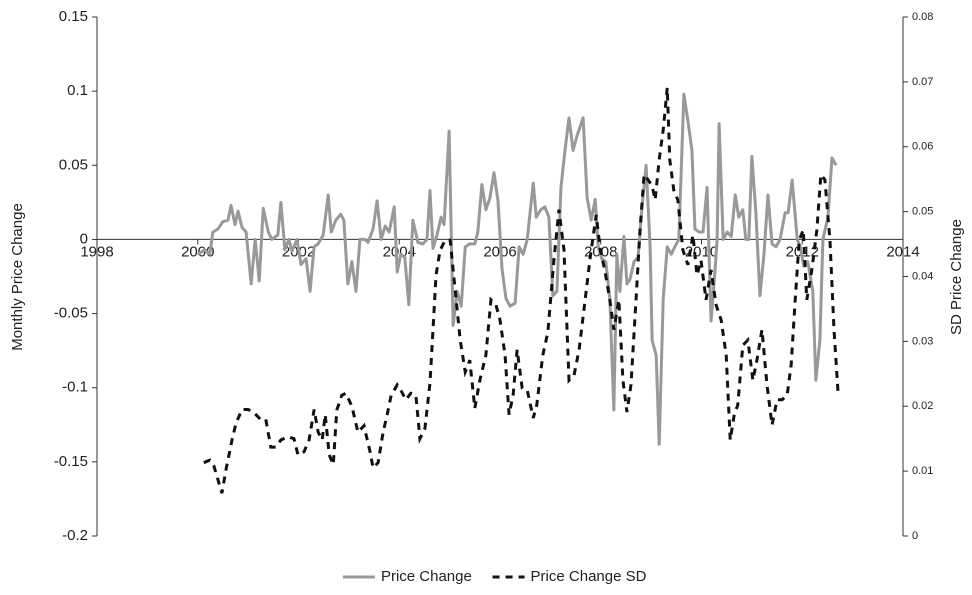 The width and height of the screenshot is (972, 595). What do you see at coordinates (399, 251) in the screenshot?
I see `x-tick-label: 2004` at bounding box center [399, 251].